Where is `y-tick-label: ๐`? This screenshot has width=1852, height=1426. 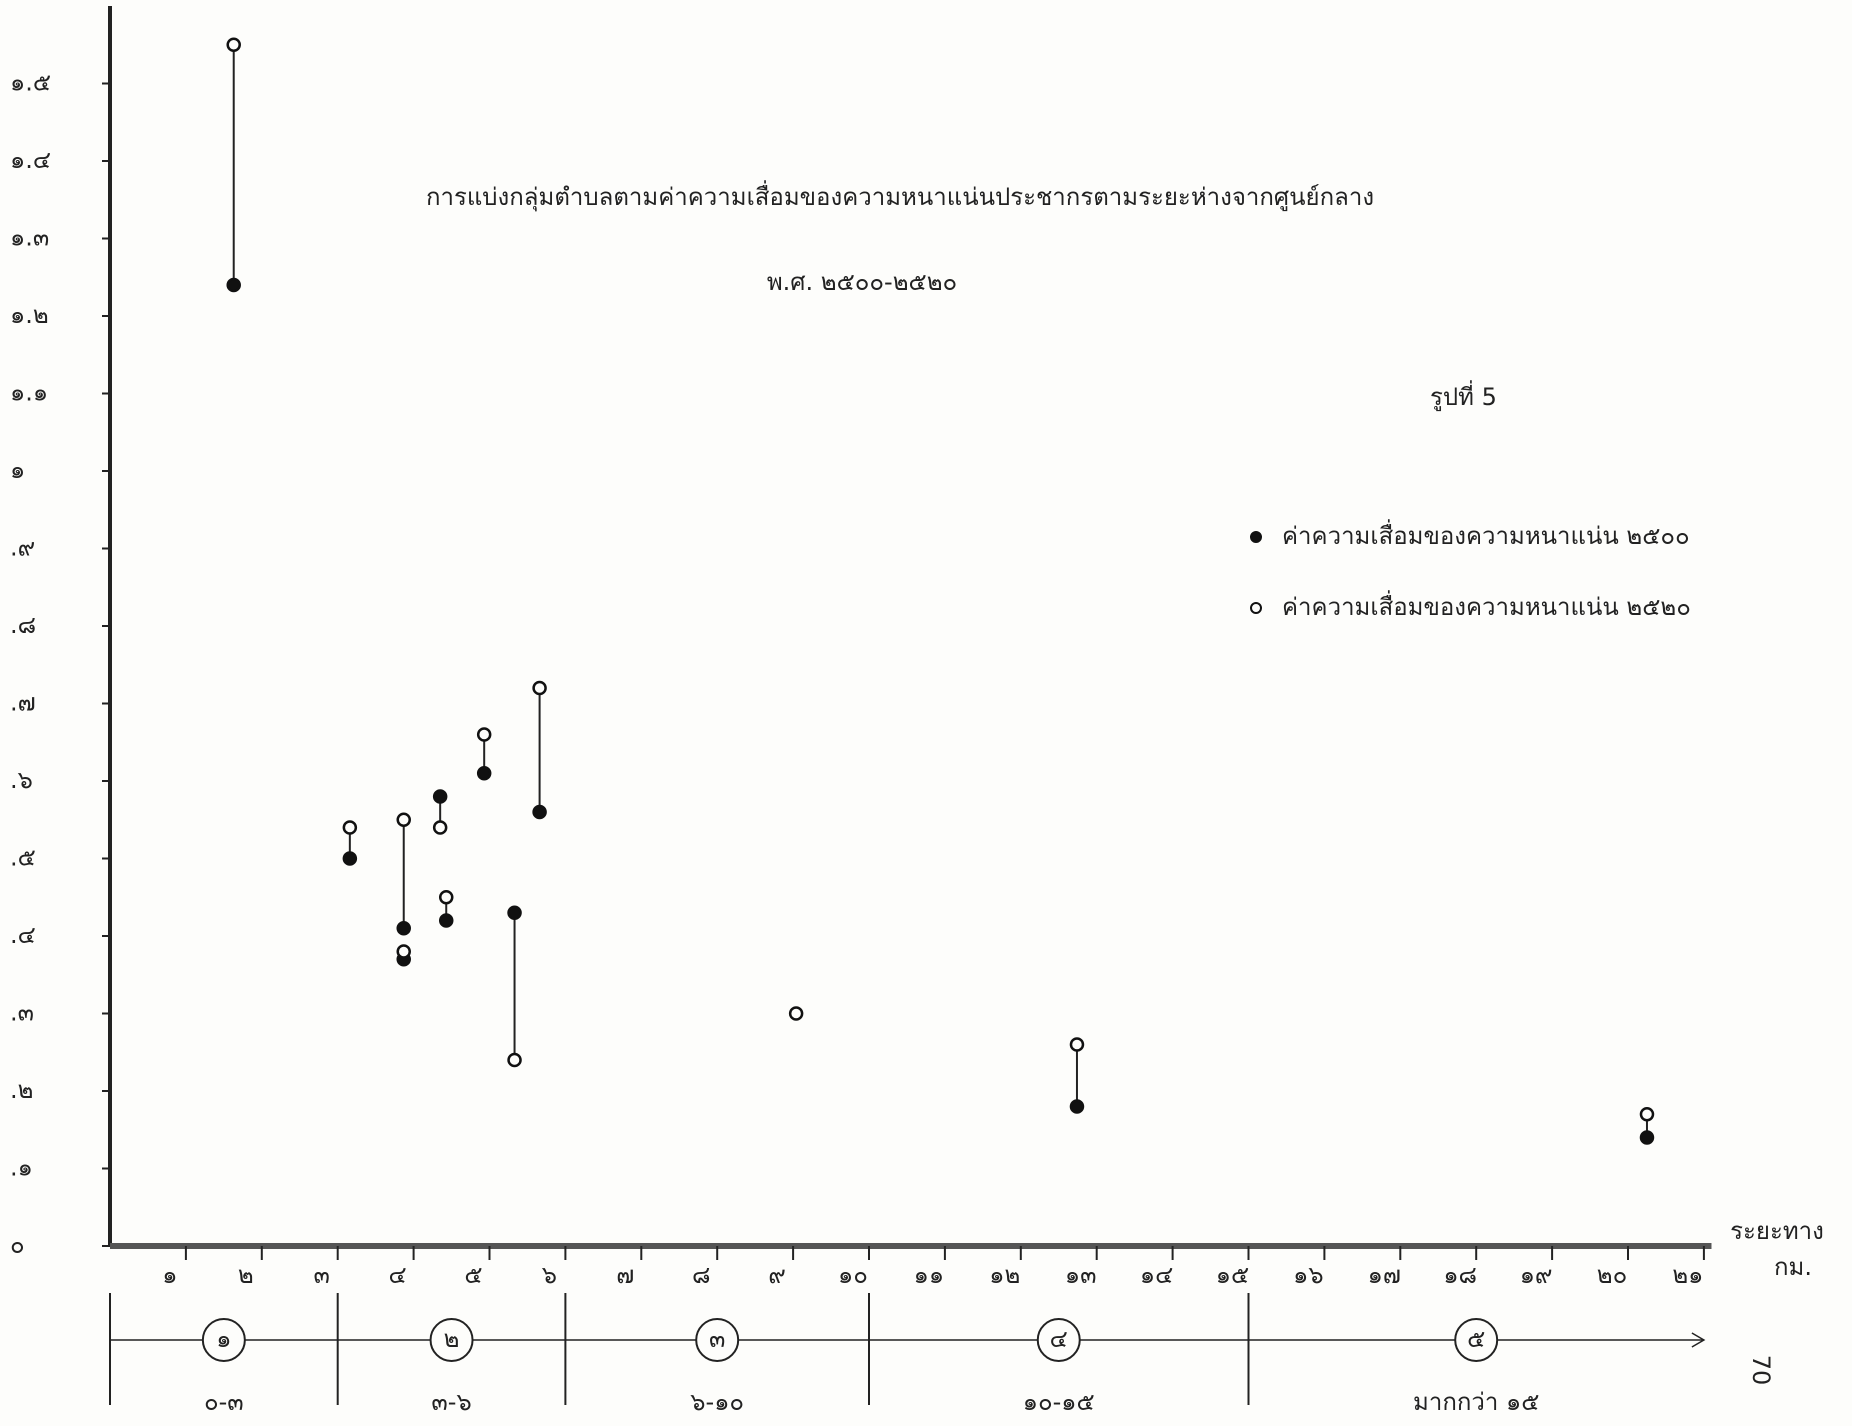
y-tick-label: ๐ is located at coordinates (17, 1245).